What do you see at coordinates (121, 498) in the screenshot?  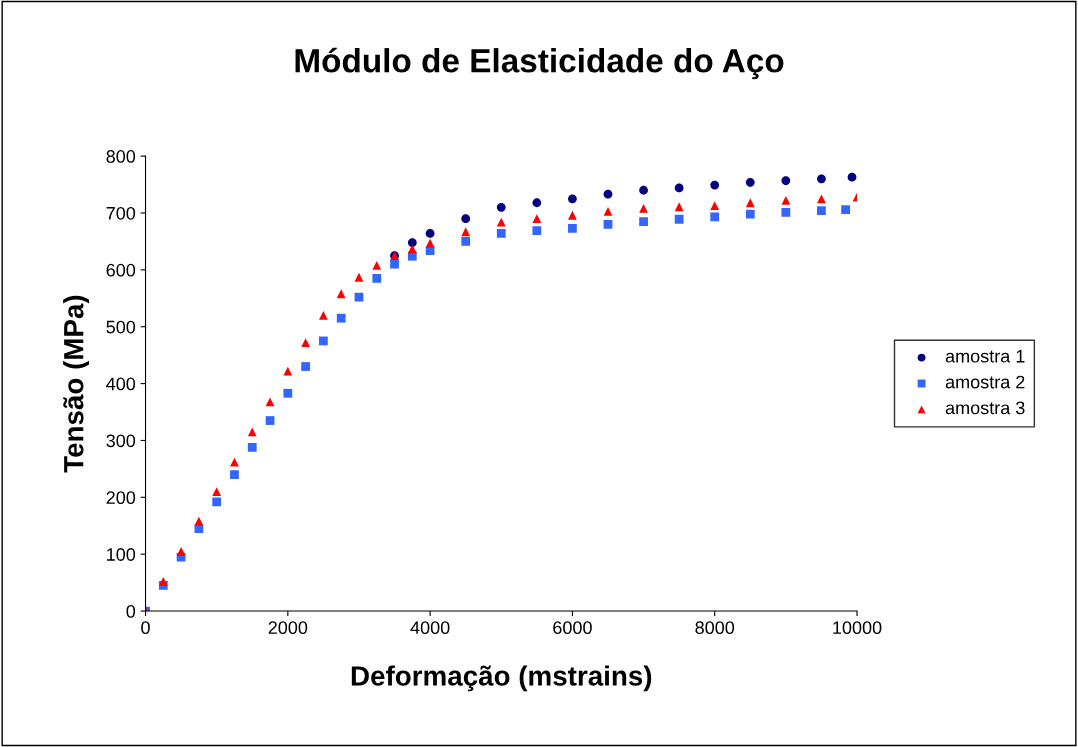 I see `y-tick-label: 200` at bounding box center [121, 498].